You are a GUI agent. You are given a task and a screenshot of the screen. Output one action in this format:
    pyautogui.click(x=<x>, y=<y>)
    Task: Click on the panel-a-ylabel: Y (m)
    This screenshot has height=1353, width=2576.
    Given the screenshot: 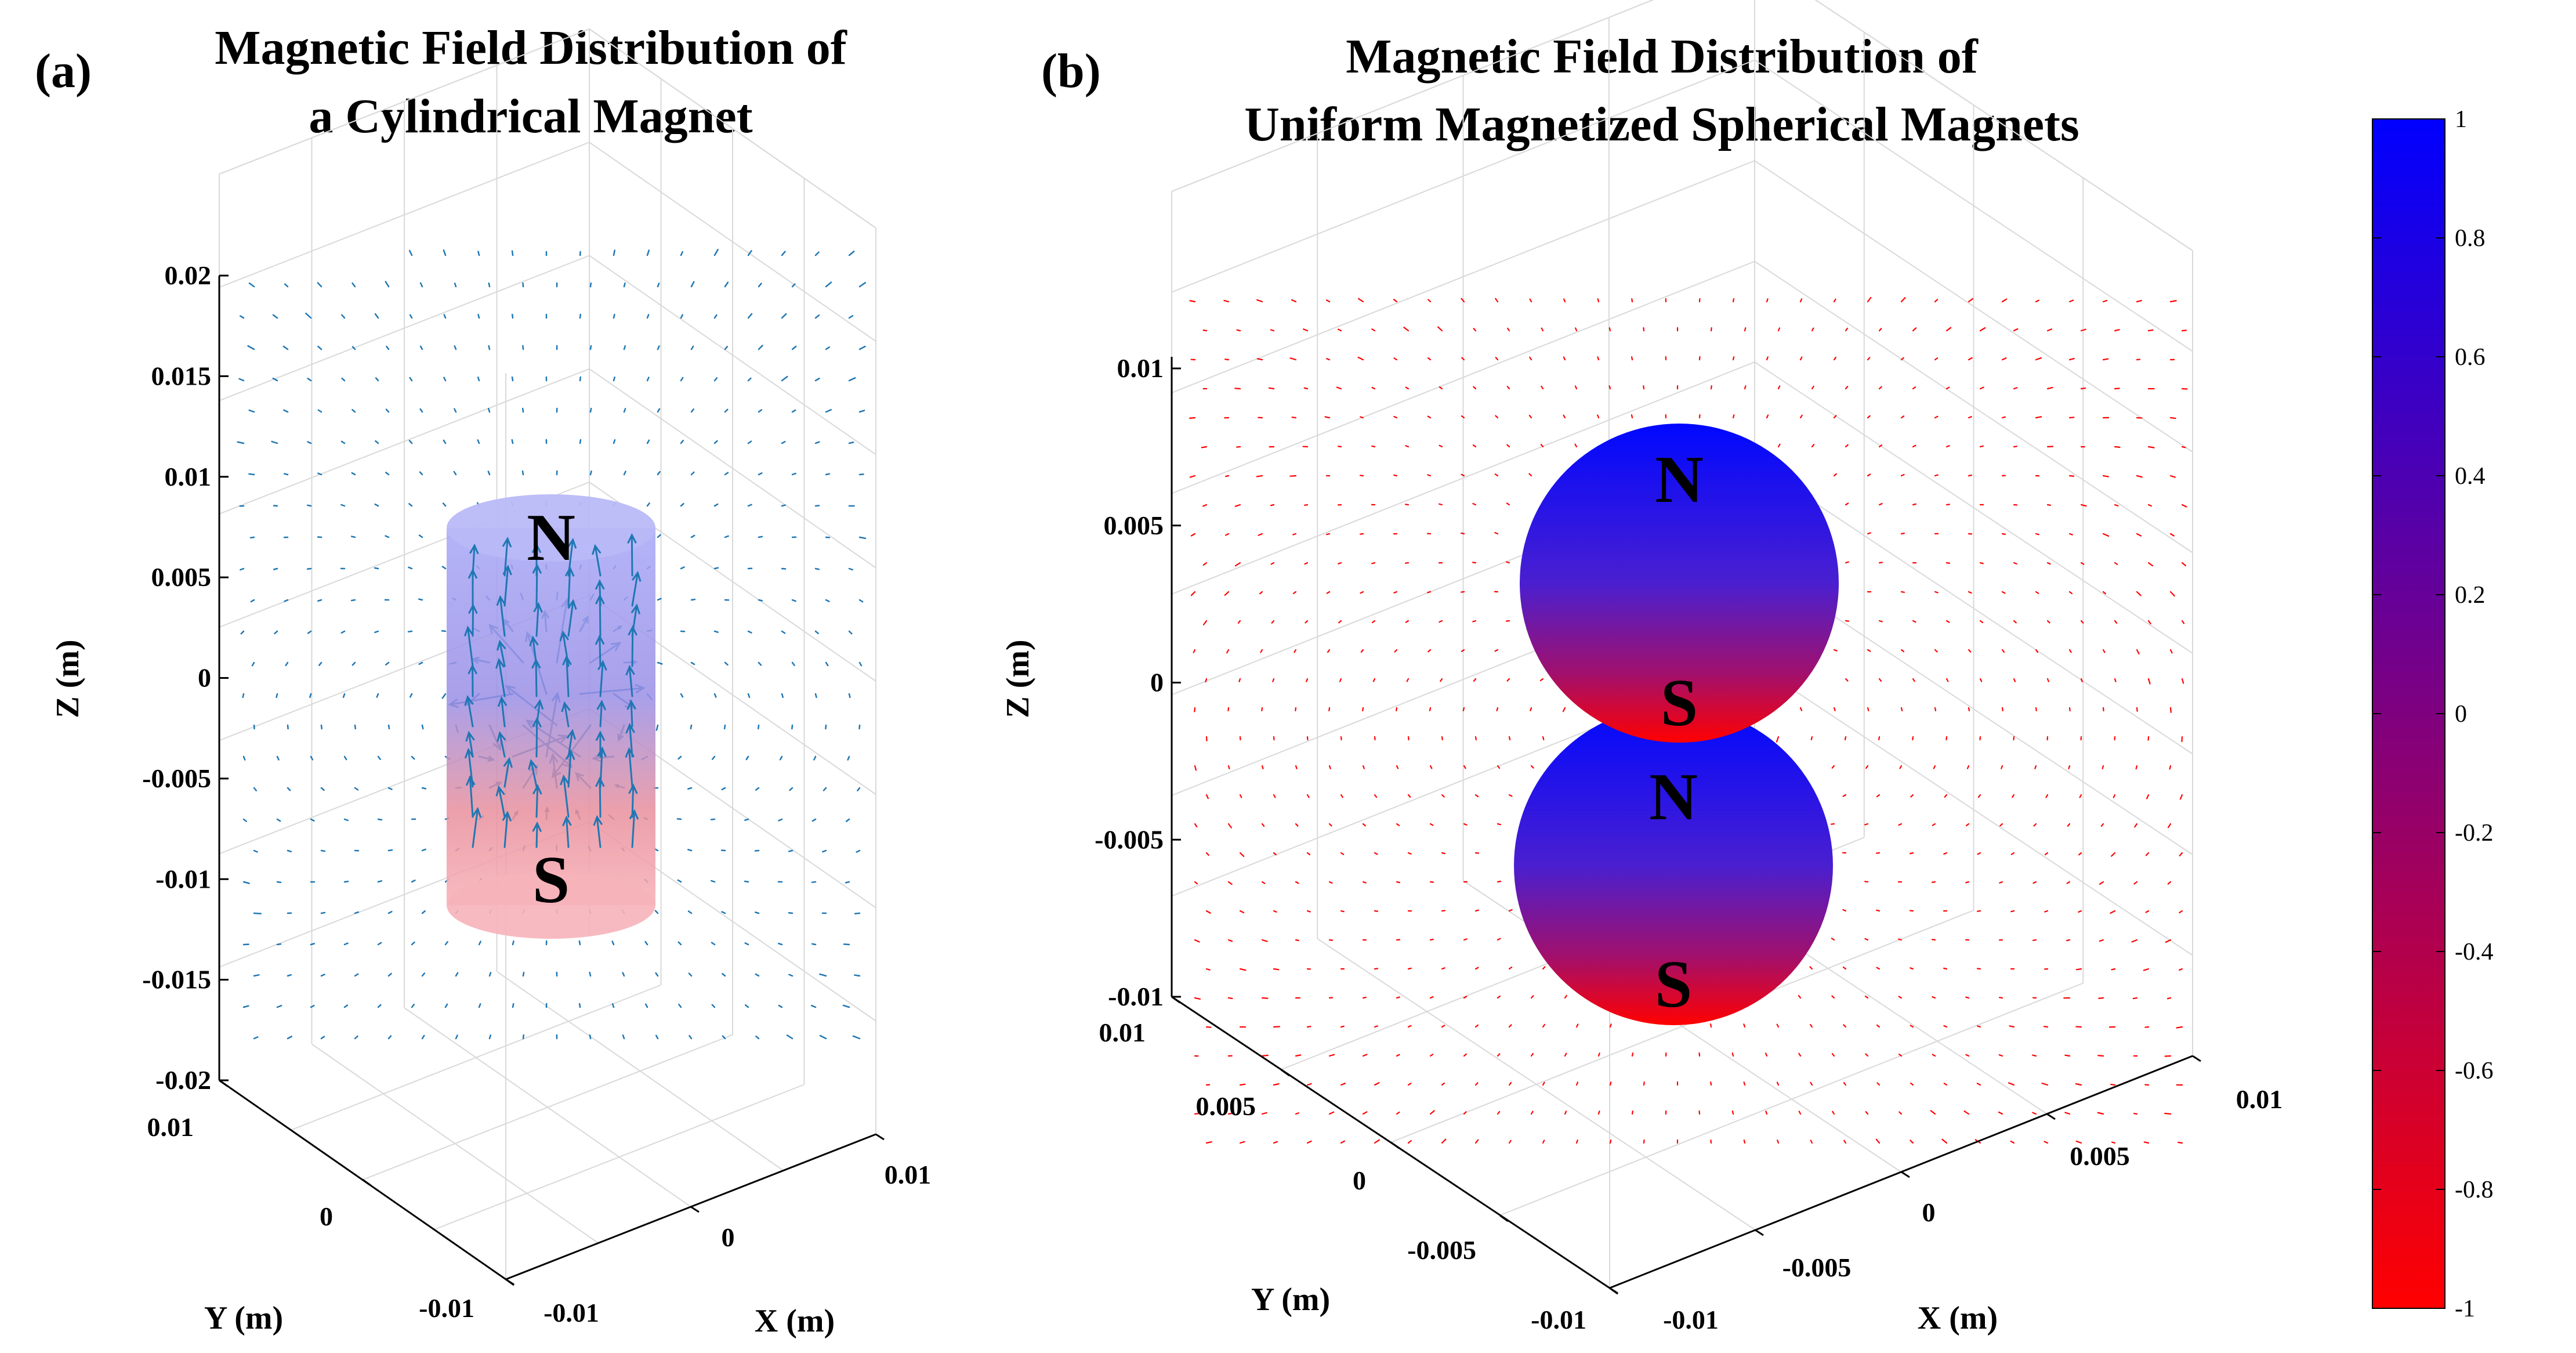 What is the action you would take?
    pyautogui.click(x=244, y=1318)
    